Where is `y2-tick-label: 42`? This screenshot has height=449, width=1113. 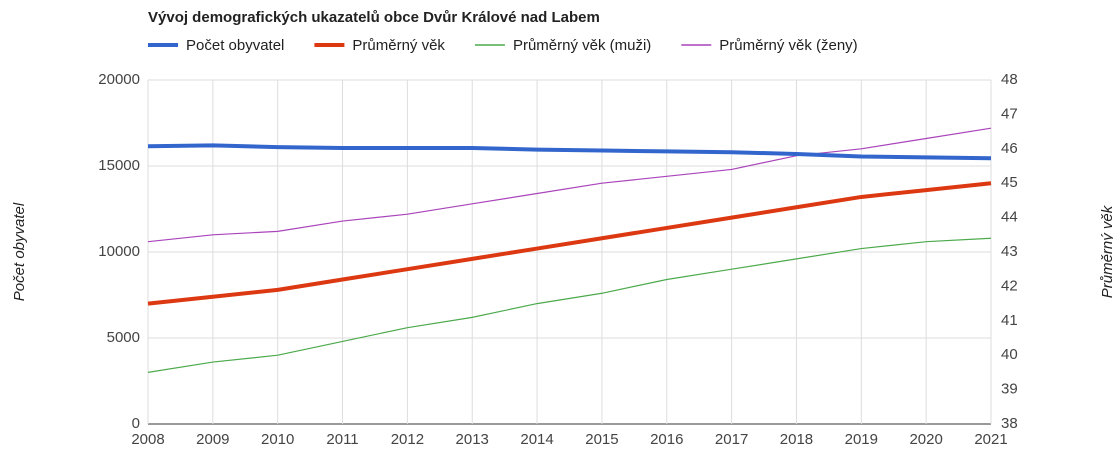 y2-tick-label: 42 is located at coordinates (1009, 285).